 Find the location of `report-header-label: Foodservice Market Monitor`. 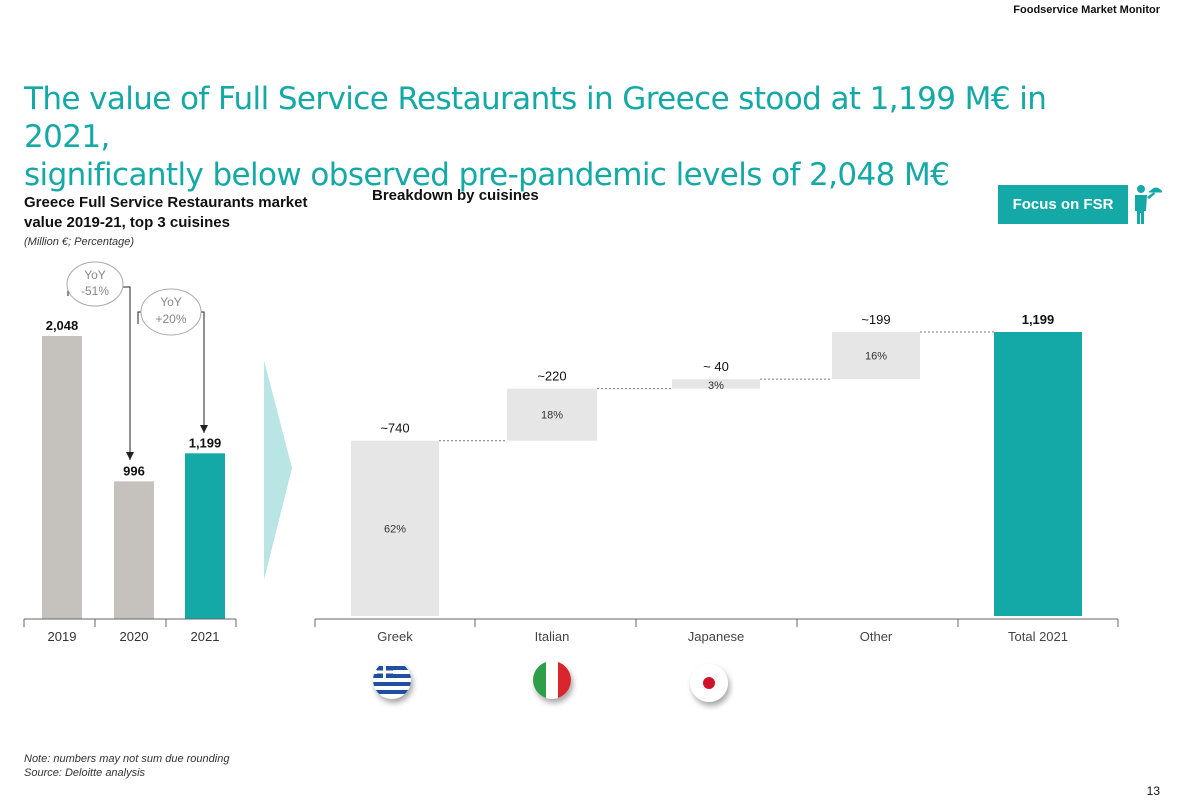

report-header-label: Foodservice Market Monitor is located at coordinates (1086, 10).